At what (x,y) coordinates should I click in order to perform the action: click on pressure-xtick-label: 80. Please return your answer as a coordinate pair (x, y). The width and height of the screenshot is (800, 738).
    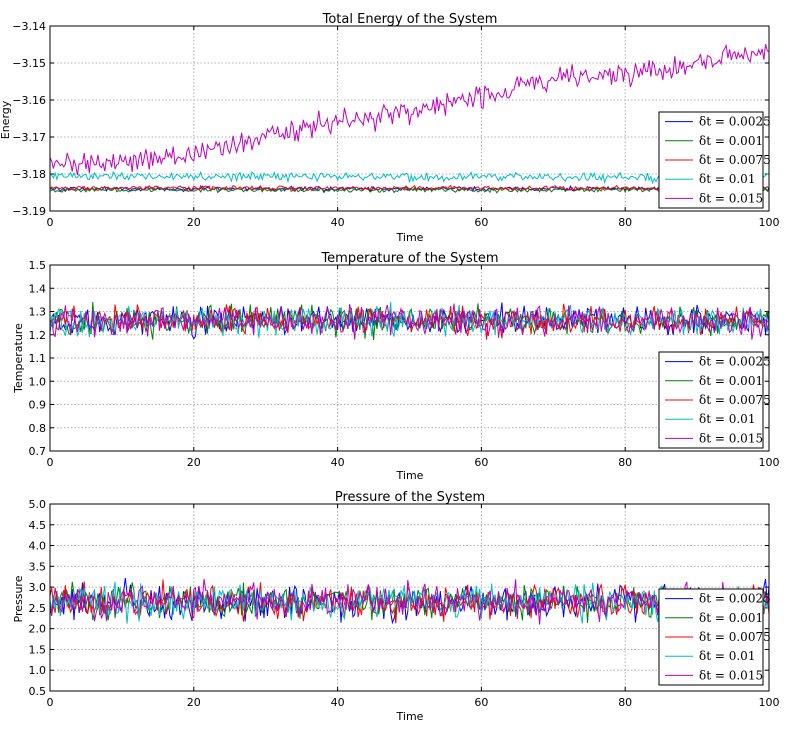
    Looking at the image, I should click on (625, 702).